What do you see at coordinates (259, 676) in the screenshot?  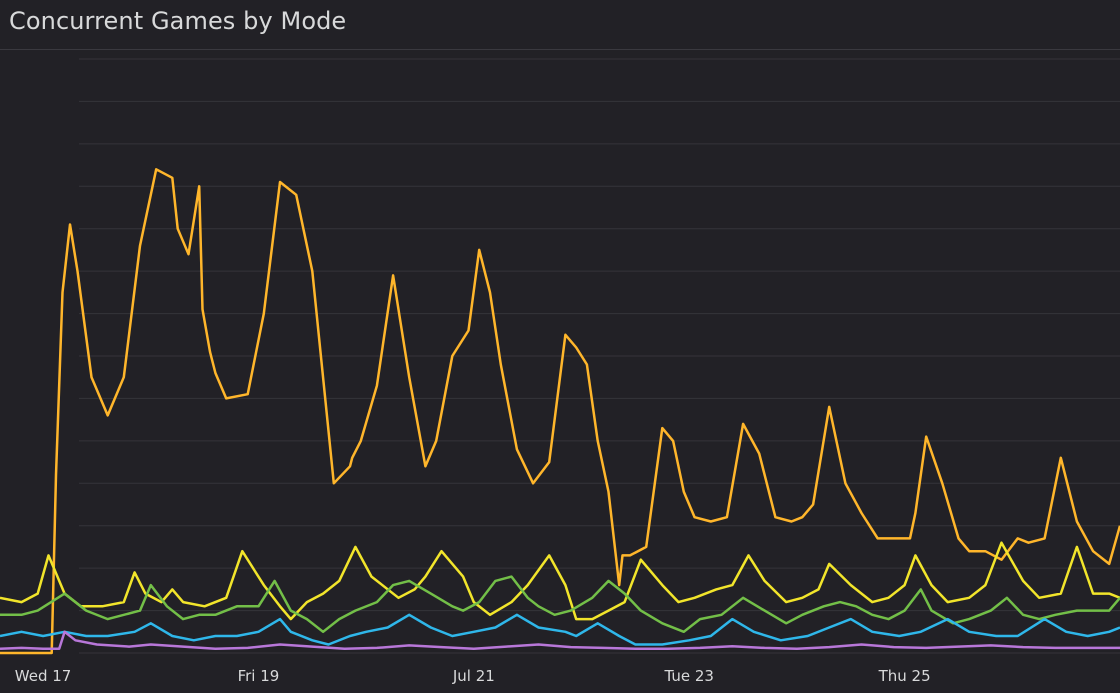 I see `x-tick-label: Fri 19` at bounding box center [259, 676].